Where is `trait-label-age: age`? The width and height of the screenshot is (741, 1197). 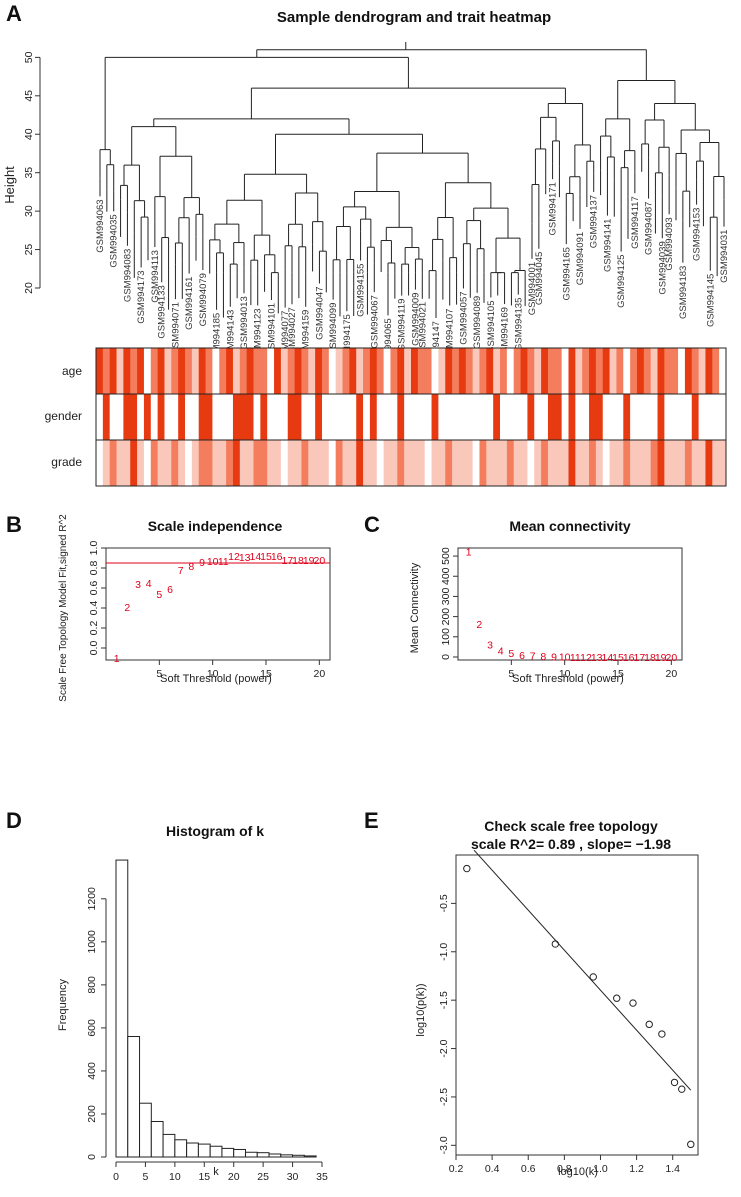
trait-label-age: age is located at coordinates (72, 371).